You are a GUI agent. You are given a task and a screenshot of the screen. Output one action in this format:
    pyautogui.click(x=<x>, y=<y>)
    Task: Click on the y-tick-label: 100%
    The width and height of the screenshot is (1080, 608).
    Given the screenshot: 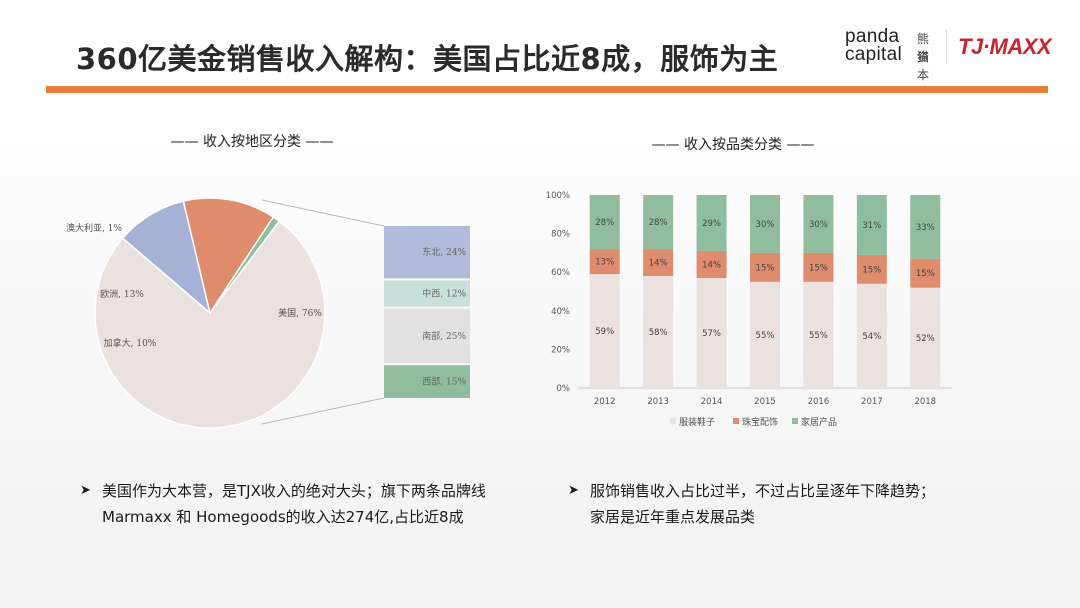 What is the action you would take?
    pyautogui.click(x=558, y=196)
    